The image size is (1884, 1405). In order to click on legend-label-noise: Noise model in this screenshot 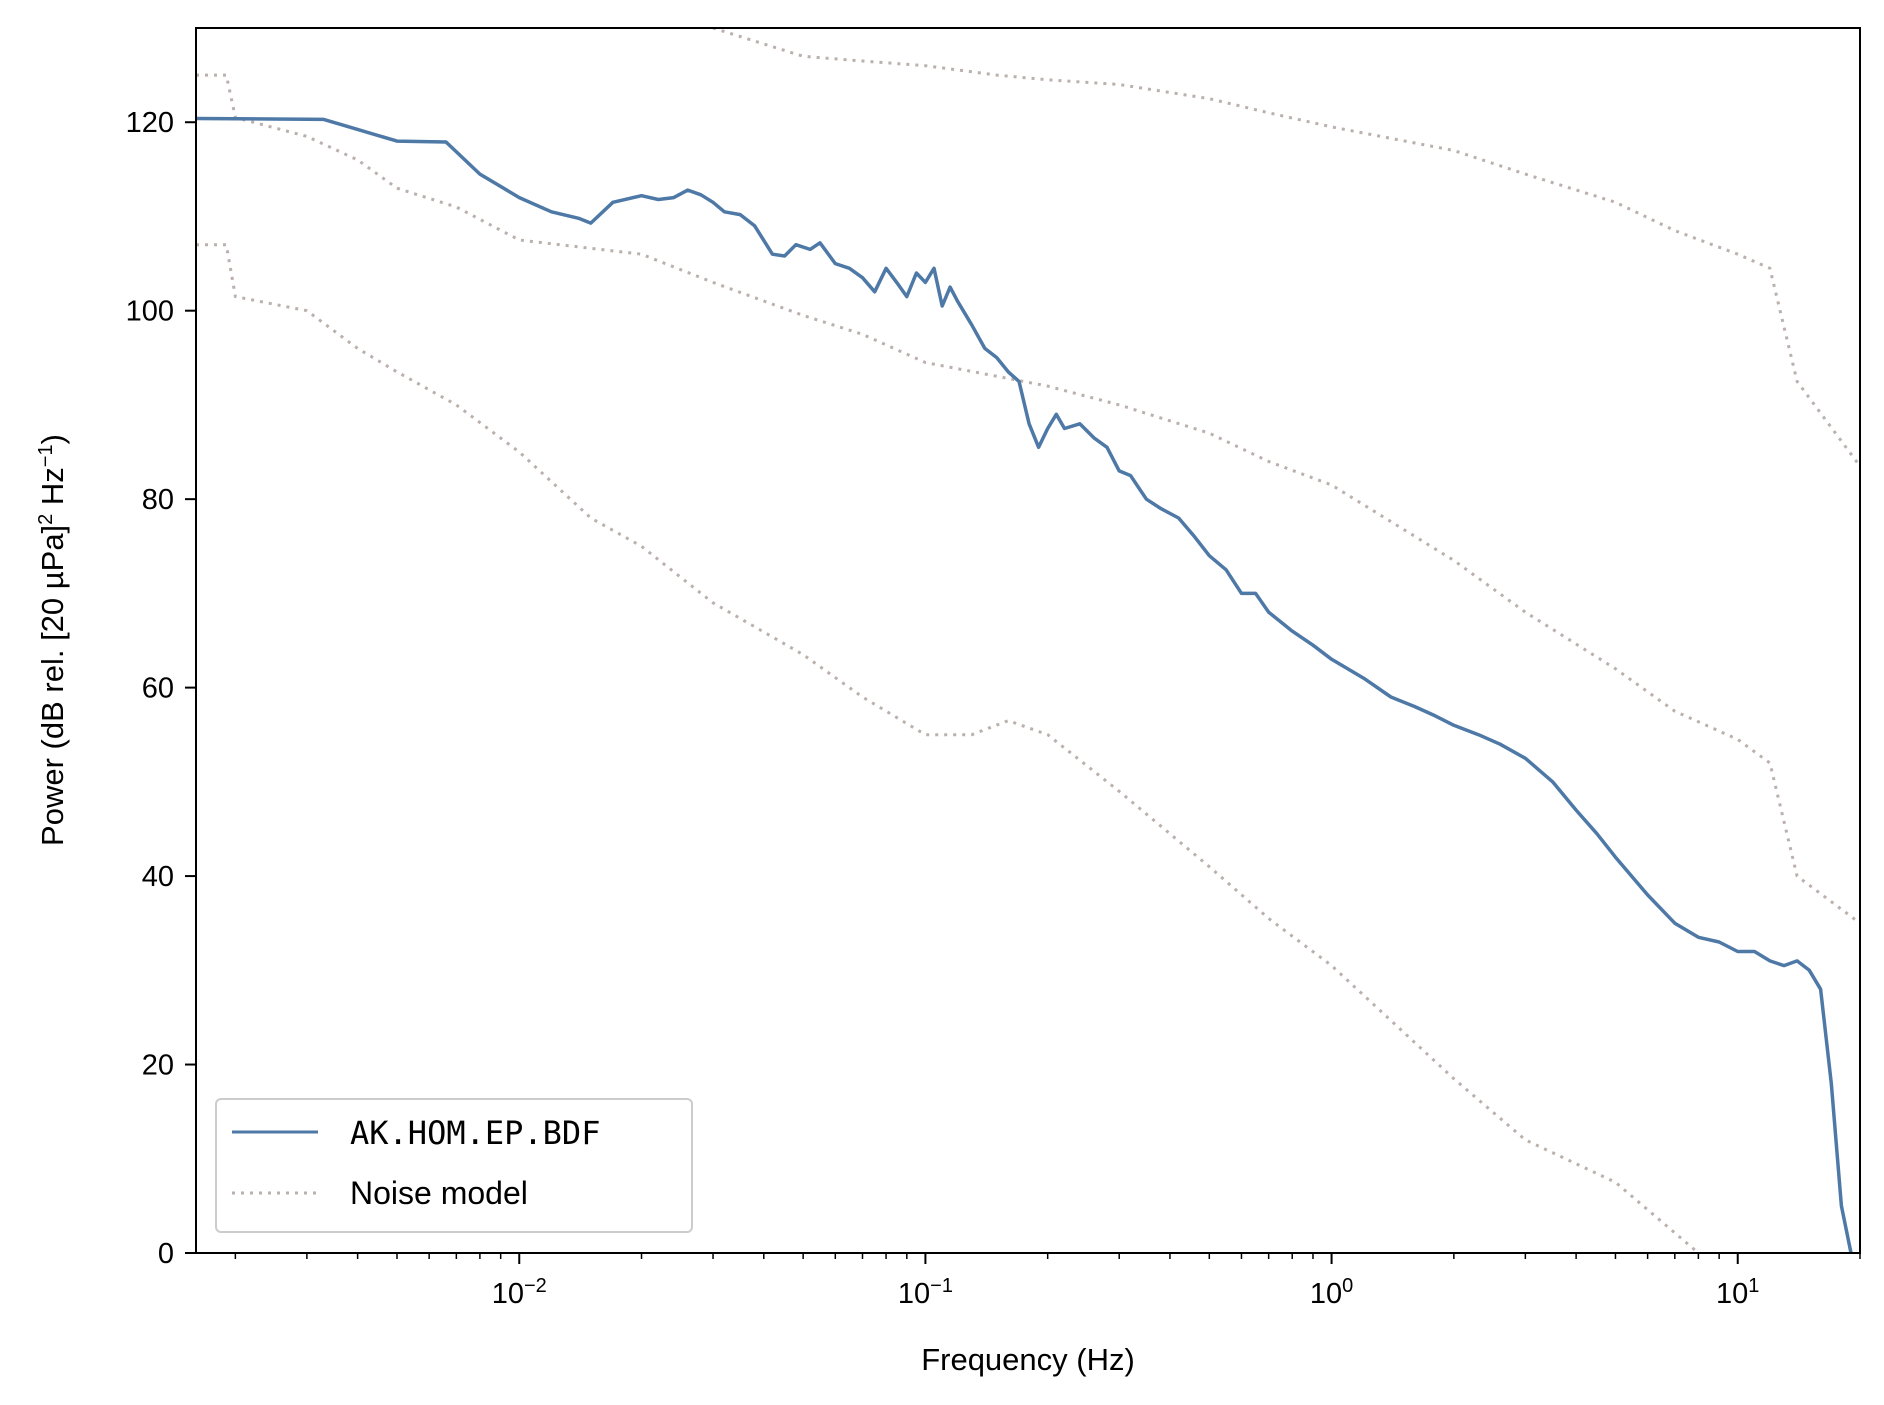, I will do `click(439, 1193)`.